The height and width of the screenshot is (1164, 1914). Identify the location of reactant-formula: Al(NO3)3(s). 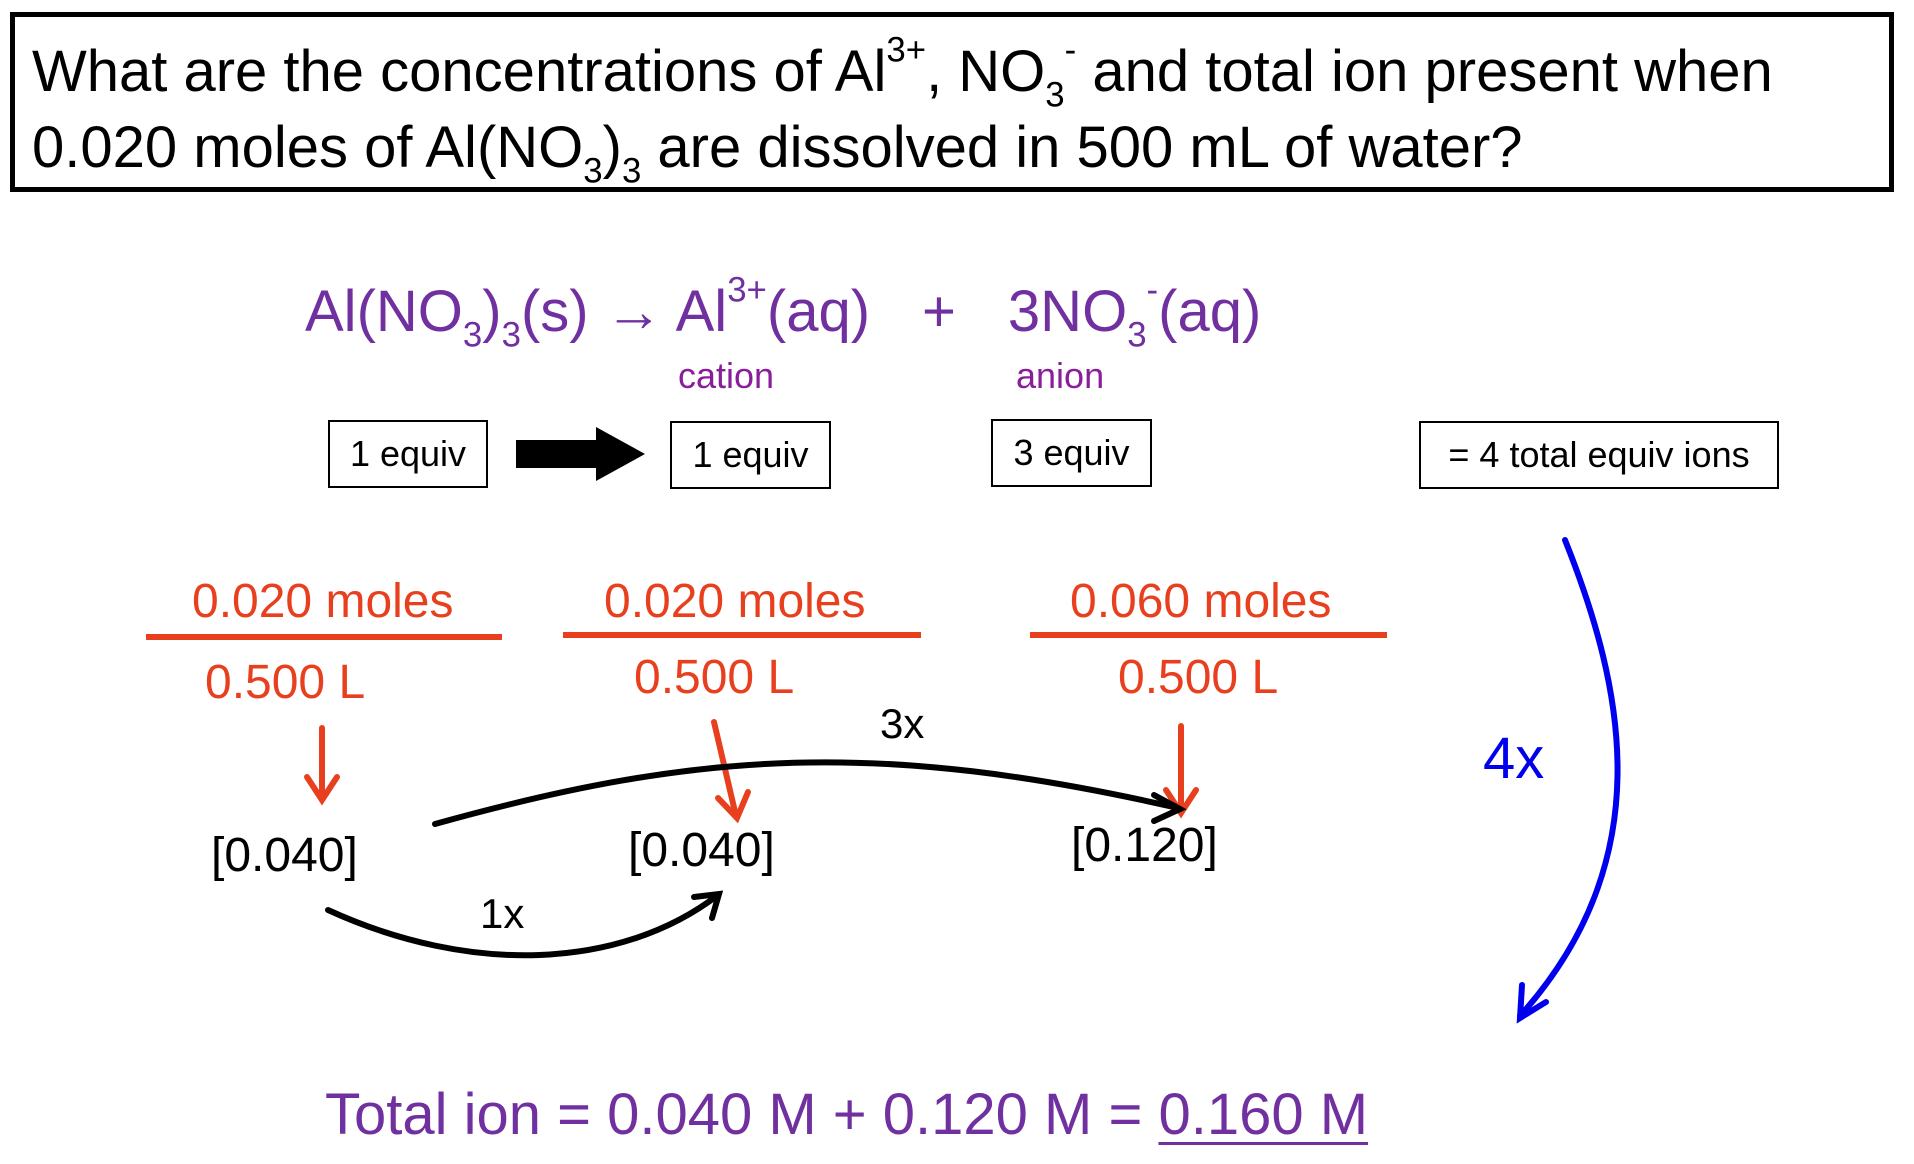
(447, 317).